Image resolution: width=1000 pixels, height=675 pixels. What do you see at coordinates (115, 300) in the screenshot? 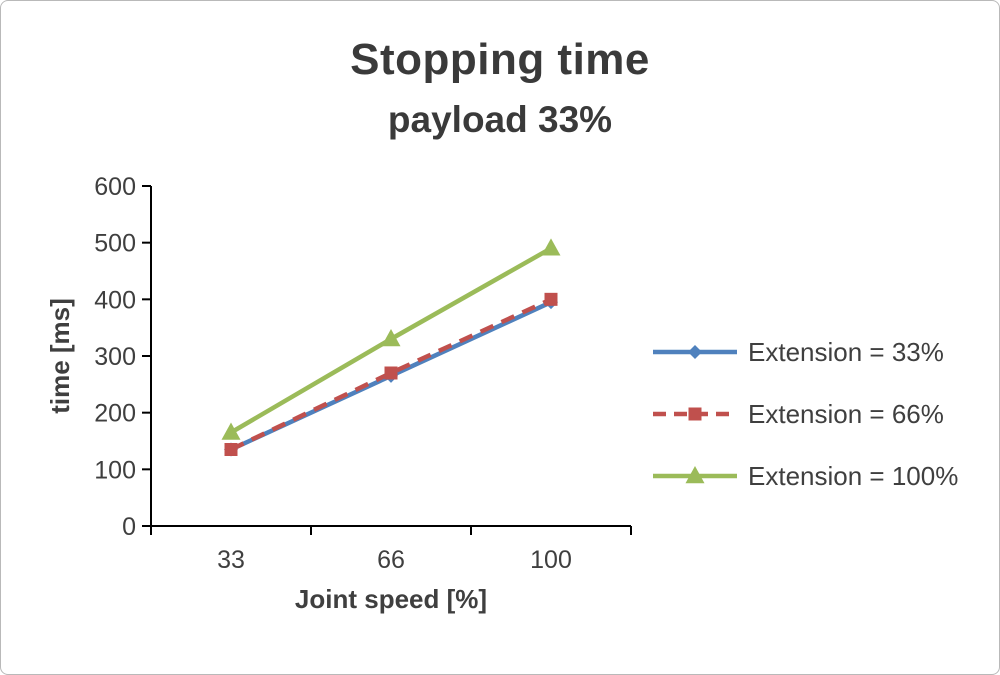
I see `y-tick-label: 400` at bounding box center [115, 300].